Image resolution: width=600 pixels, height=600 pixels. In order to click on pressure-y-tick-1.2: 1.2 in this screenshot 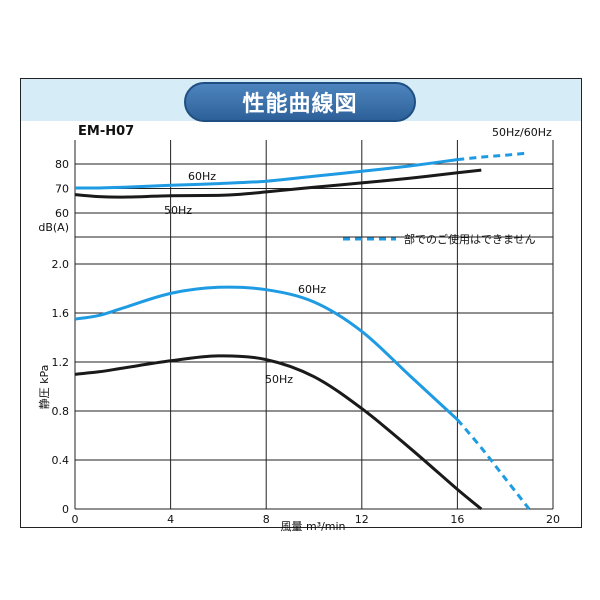, I will do `click(61, 362)`.